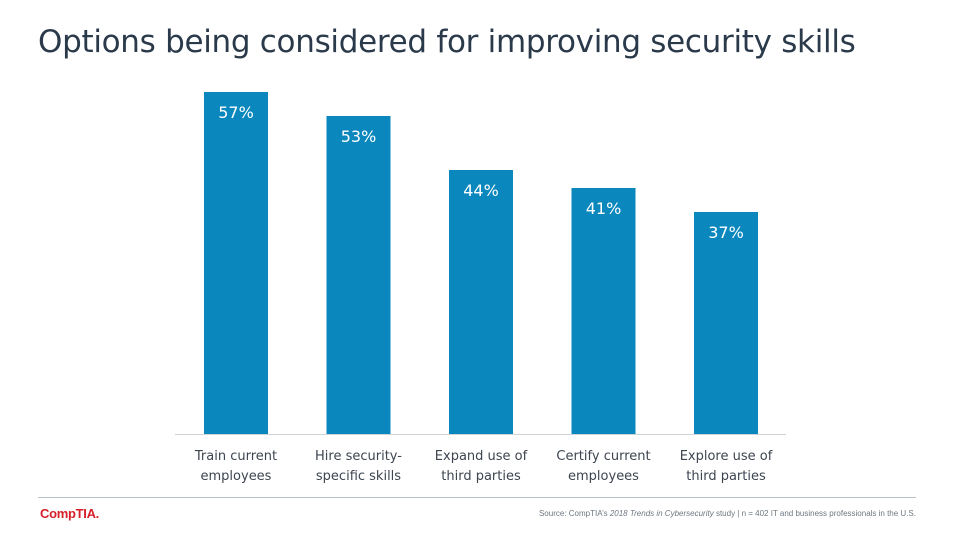  What do you see at coordinates (477, 497) in the screenshot?
I see `footer-divider` at bounding box center [477, 497].